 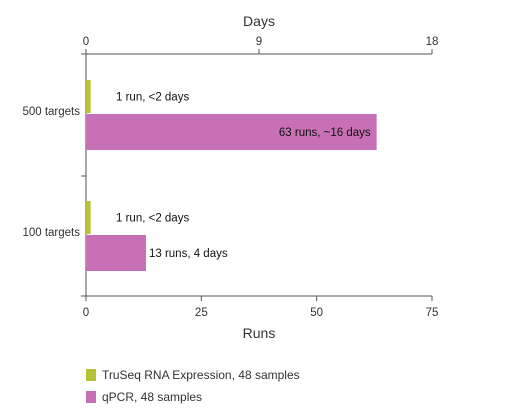 What do you see at coordinates (152, 397) in the screenshot?
I see `legend-label-qpcr: qPCR, 48 samples` at bounding box center [152, 397].